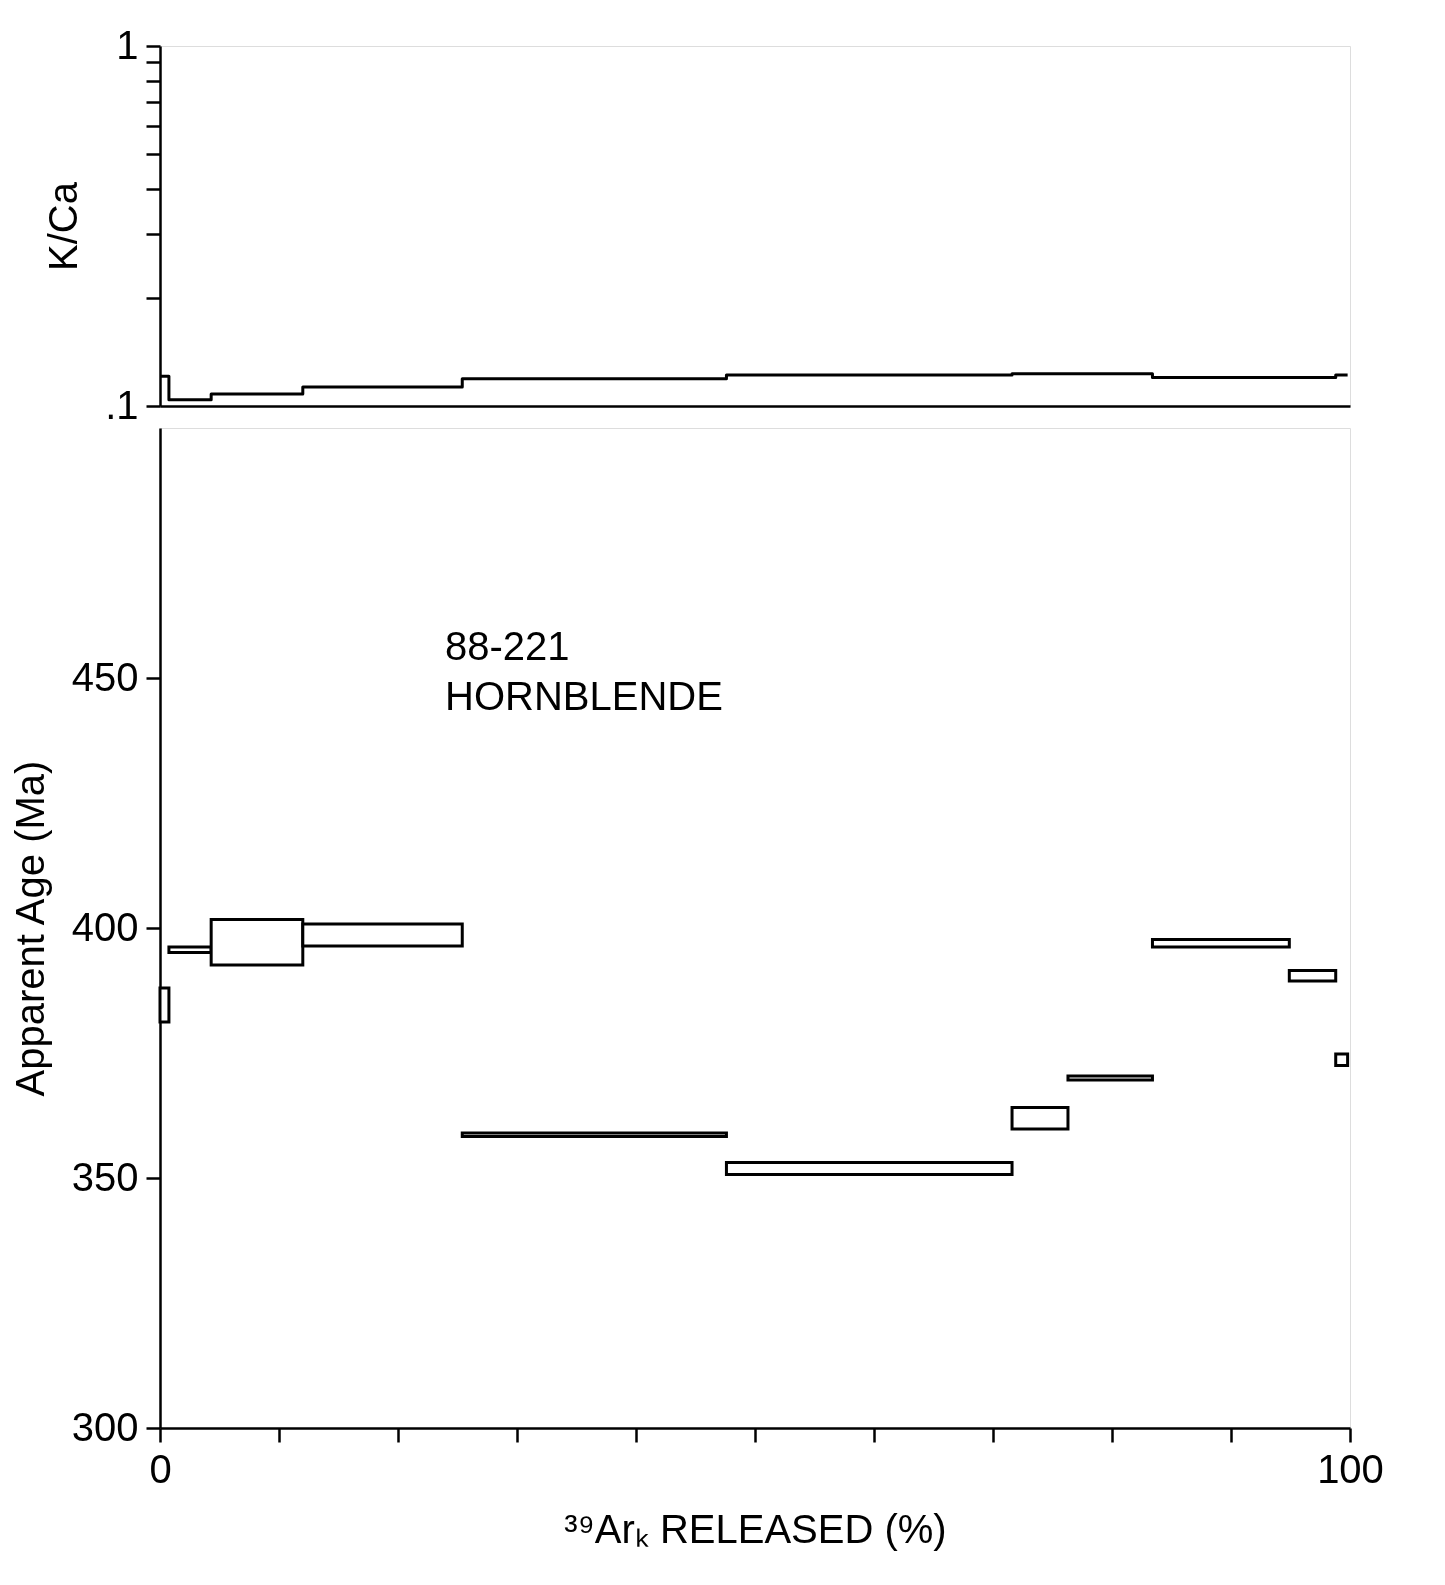  I want to click on annotation: 88-221, so click(507, 646).